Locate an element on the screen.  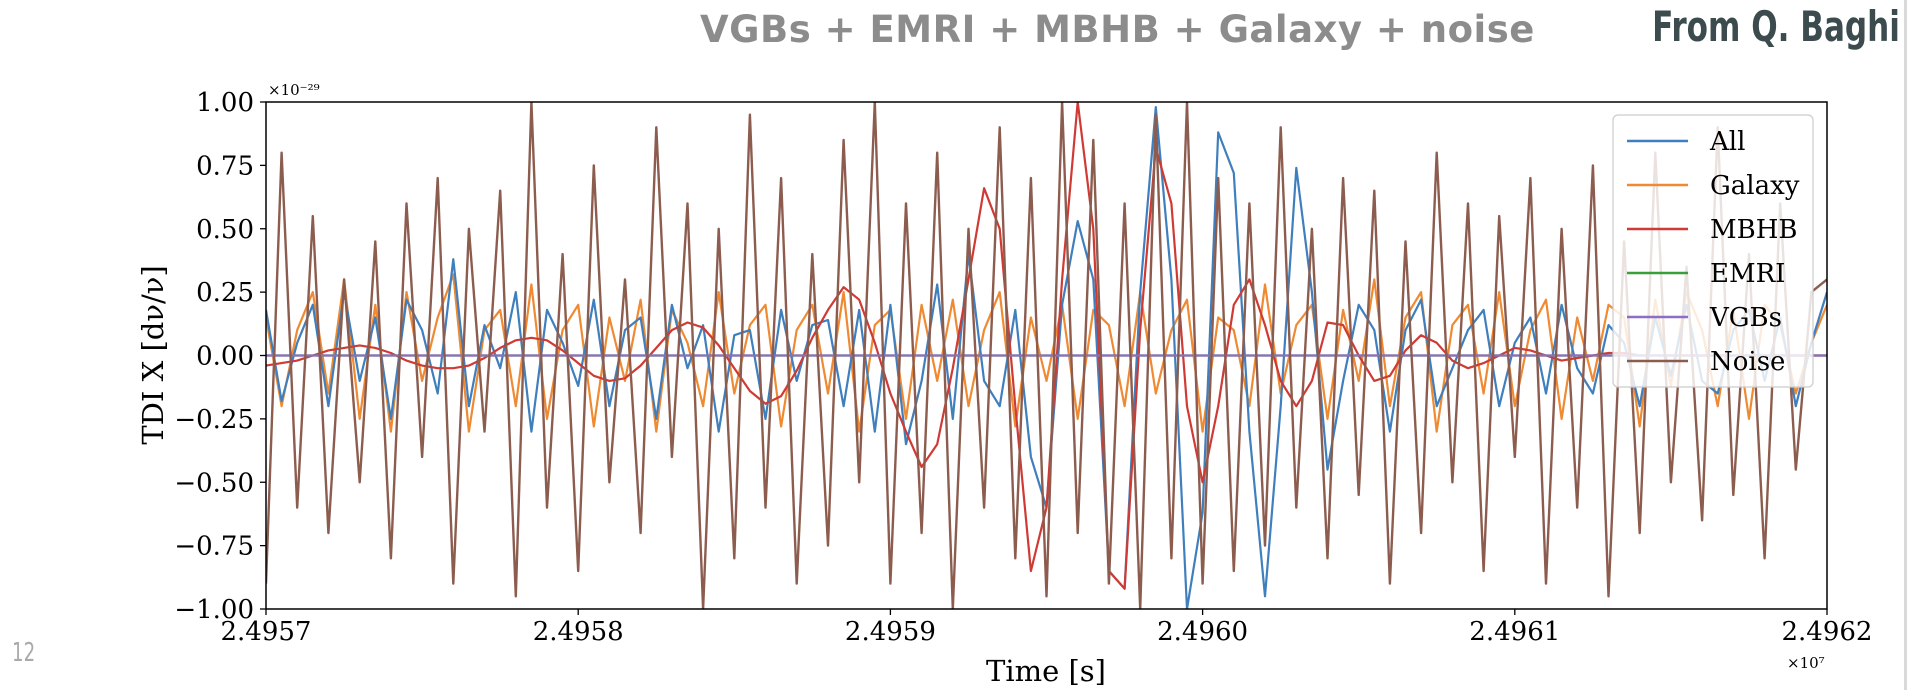
y-tick-label: −0.50 is located at coordinates (214, 483).